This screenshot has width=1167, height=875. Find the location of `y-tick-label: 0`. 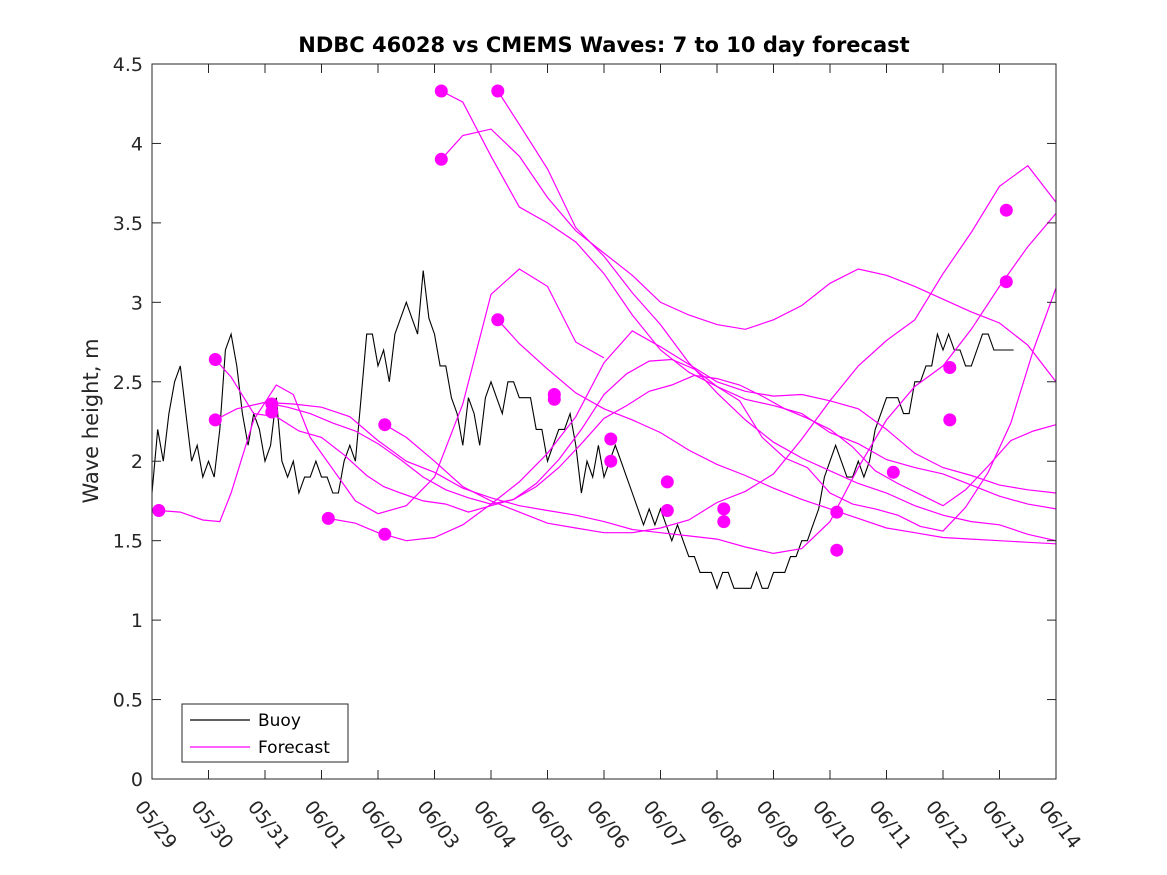

y-tick-label: 0 is located at coordinates (137, 780).